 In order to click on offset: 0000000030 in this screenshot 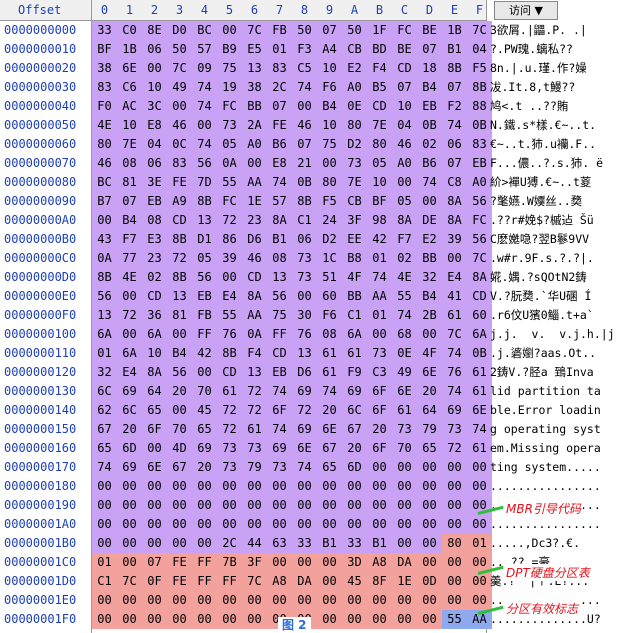, I will do `click(40, 87)`.